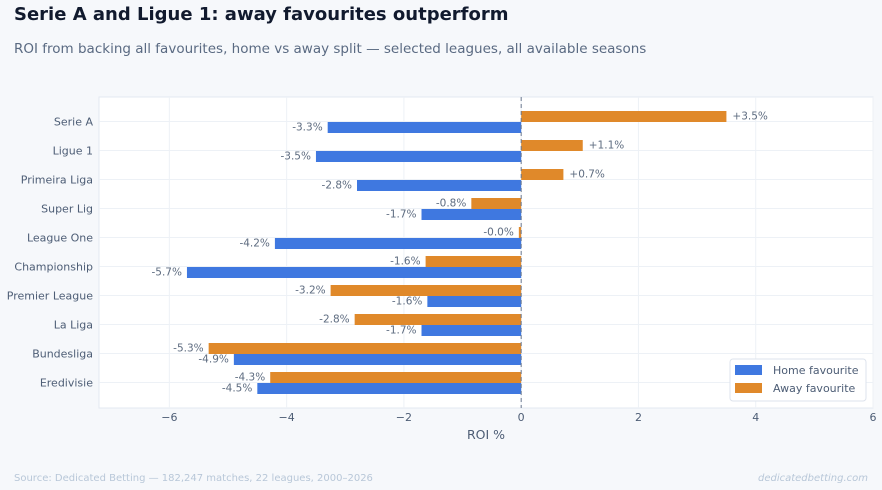 The image size is (882, 490). I want to click on x-tick-label: 2, so click(638, 417).